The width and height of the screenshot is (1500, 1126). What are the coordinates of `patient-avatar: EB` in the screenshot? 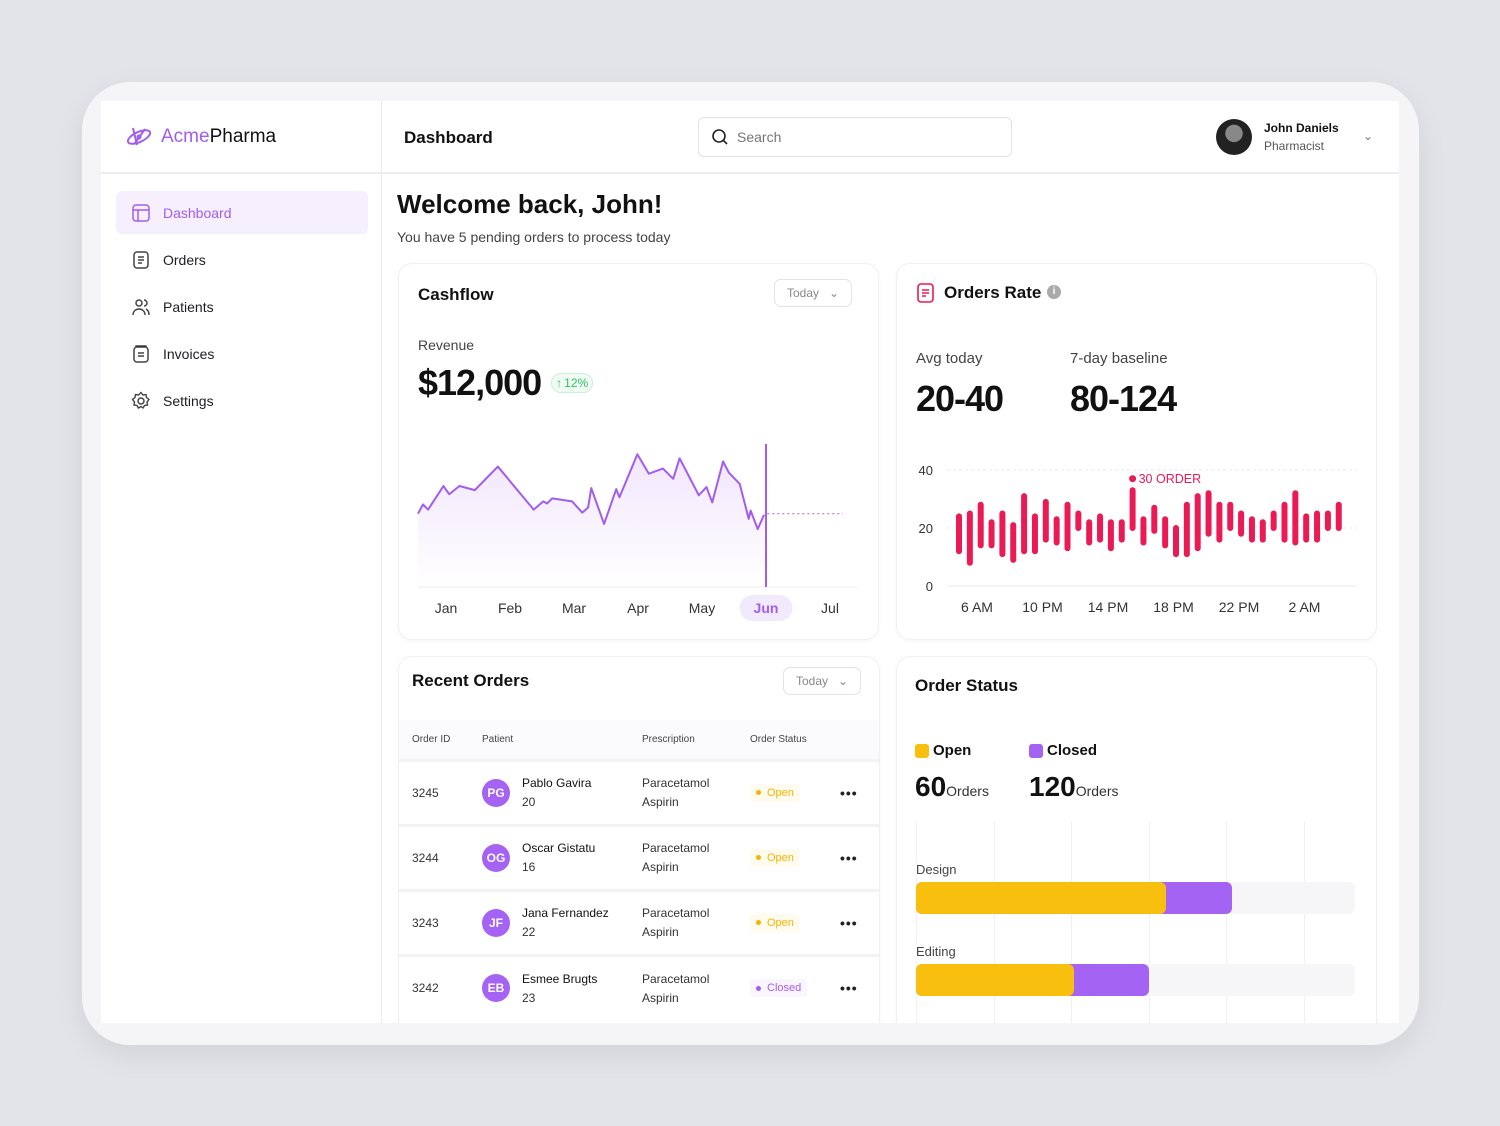 It's located at (496, 988).